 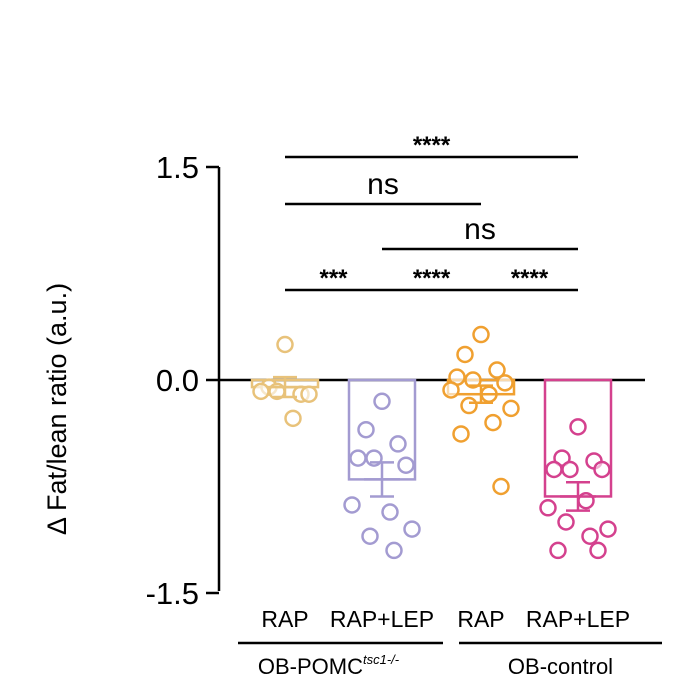 I want to click on group-label-superscript: tsc1-/-, so click(x=381, y=659).